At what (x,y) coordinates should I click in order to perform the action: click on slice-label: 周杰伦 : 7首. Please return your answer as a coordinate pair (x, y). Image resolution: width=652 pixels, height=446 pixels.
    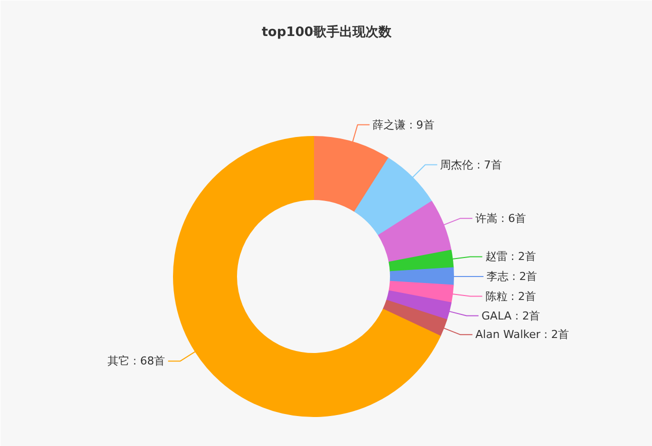
    Looking at the image, I should click on (471, 165).